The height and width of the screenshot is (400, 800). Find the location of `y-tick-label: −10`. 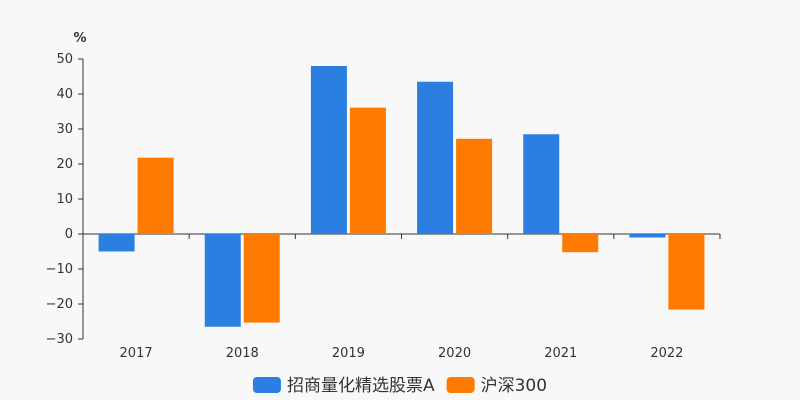

y-tick-label: −10 is located at coordinates (59, 269).